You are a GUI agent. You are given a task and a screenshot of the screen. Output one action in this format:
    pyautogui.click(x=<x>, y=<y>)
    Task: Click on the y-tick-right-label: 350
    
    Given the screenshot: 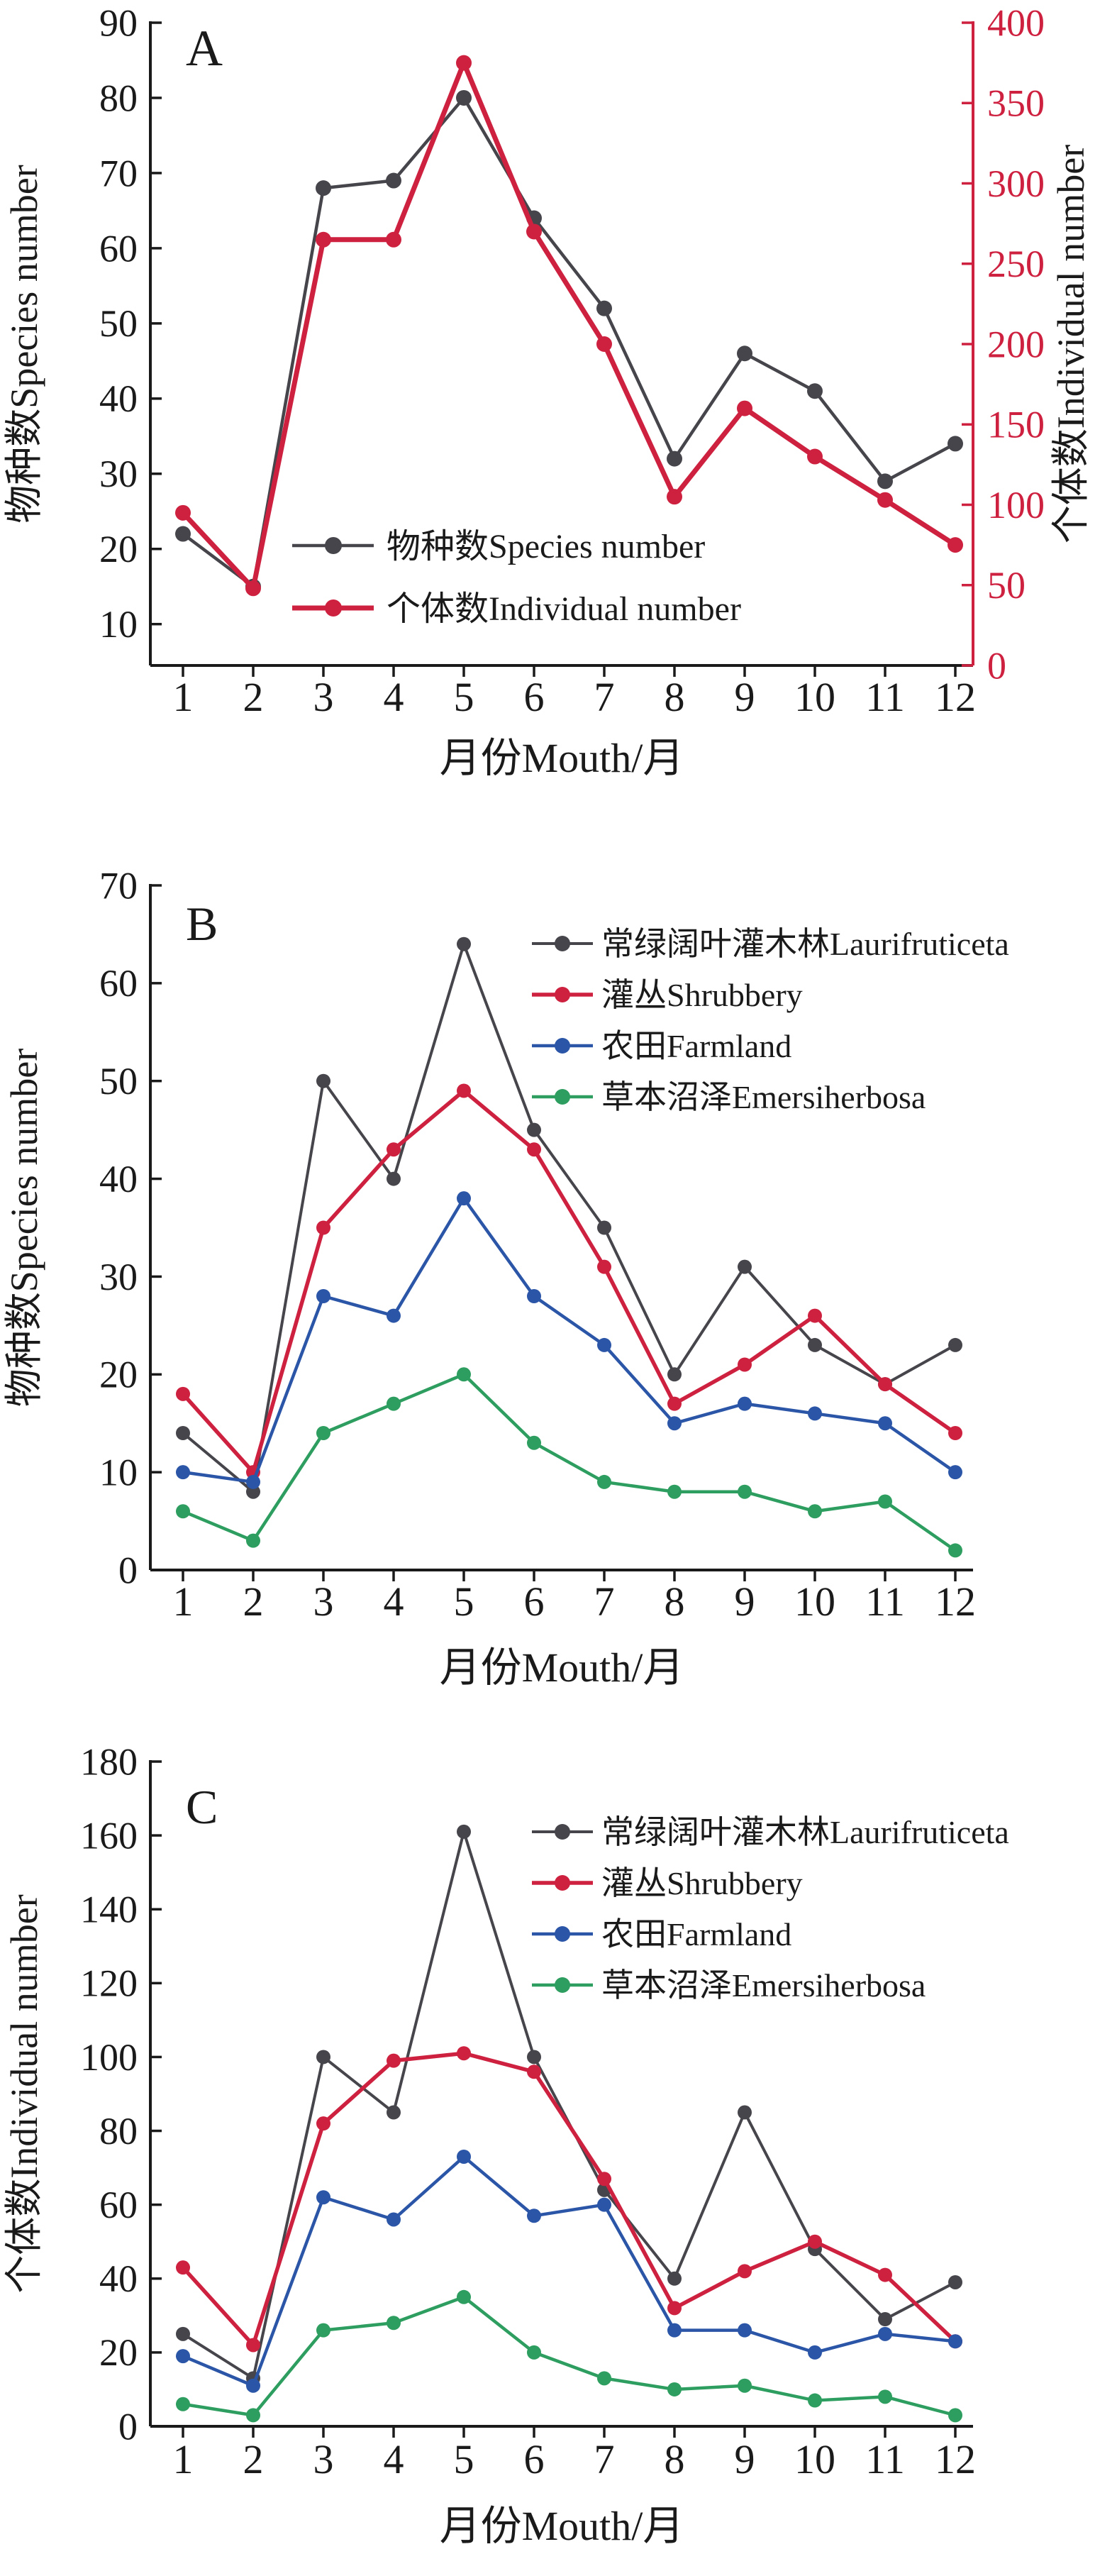 What is the action you would take?
    pyautogui.click(x=1016, y=103)
    